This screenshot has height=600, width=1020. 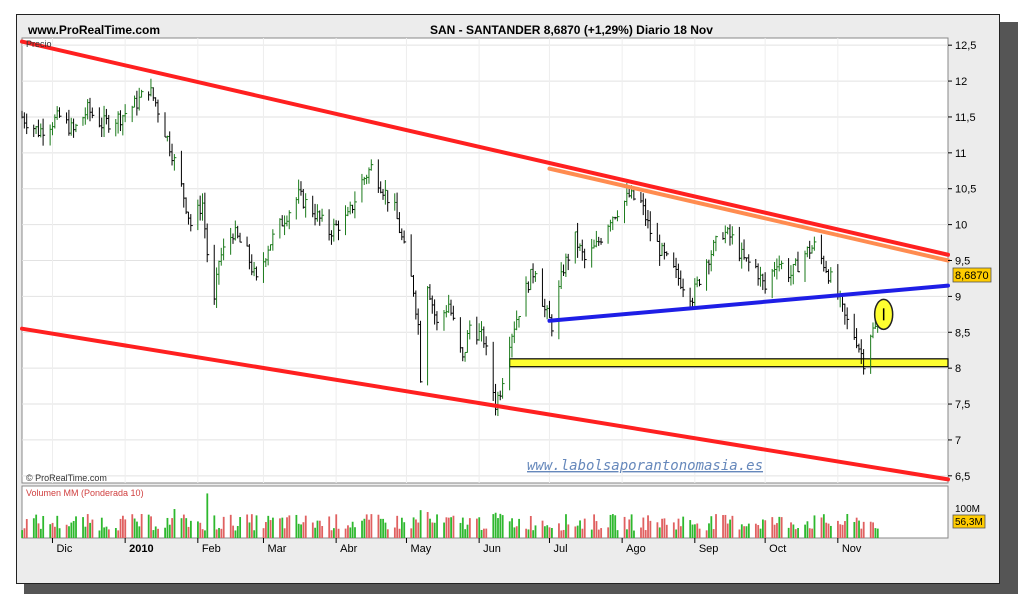 What do you see at coordinates (961, 82) in the screenshot?
I see `y-tick-label: 12` at bounding box center [961, 82].